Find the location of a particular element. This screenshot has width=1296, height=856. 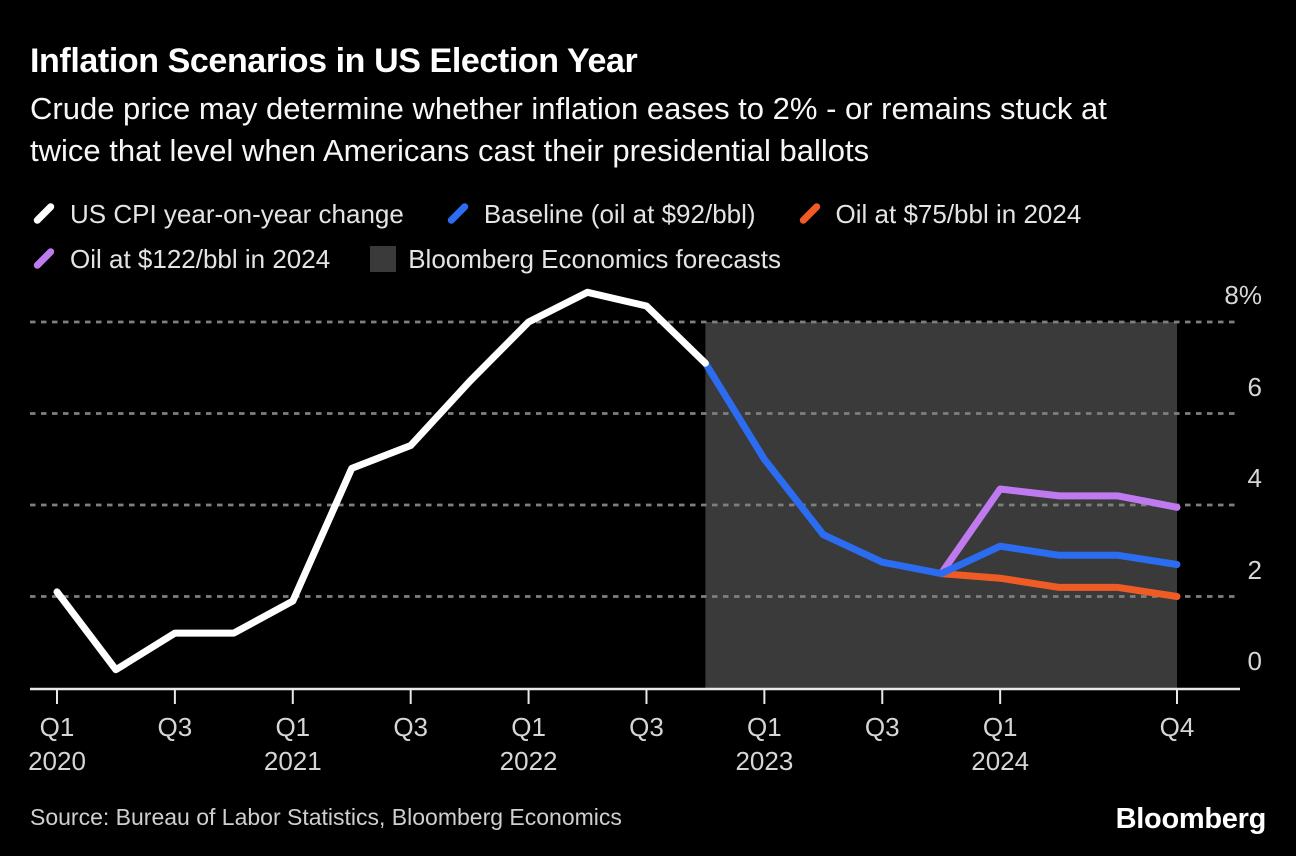

legend-label: Oil at $75/bbl in 2024 is located at coordinates (958, 213).